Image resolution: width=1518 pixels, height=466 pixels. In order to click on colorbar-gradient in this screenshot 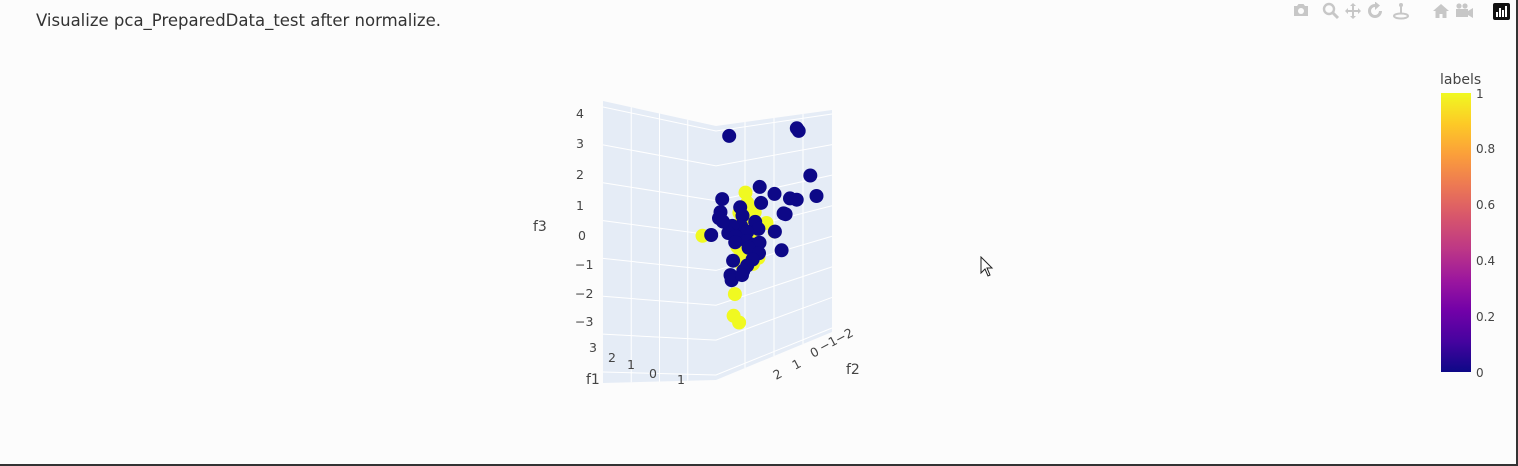, I will do `click(1456, 232)`.